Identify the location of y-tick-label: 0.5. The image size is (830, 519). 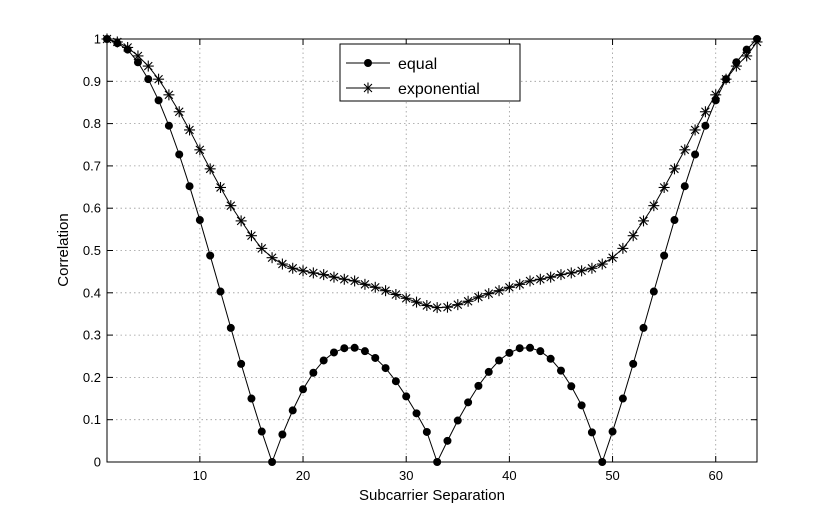
(92, 250).